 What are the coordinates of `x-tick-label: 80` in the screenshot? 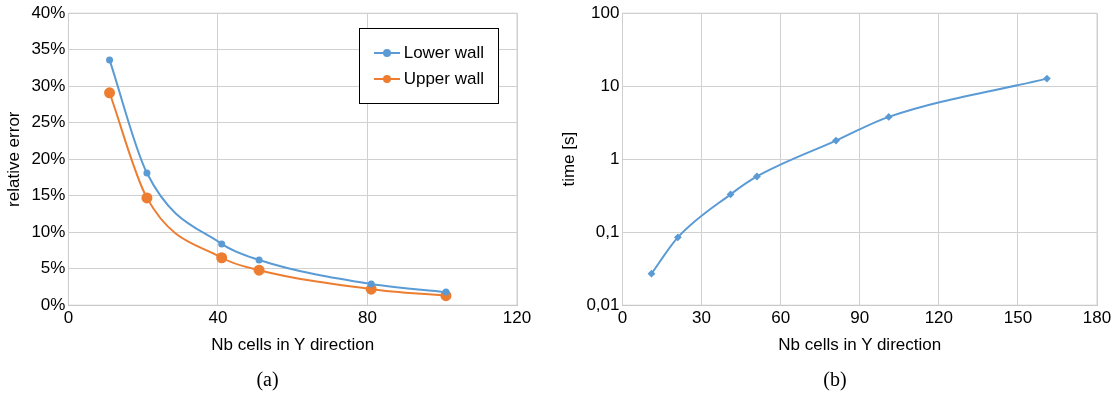 It's located at (367, 318).